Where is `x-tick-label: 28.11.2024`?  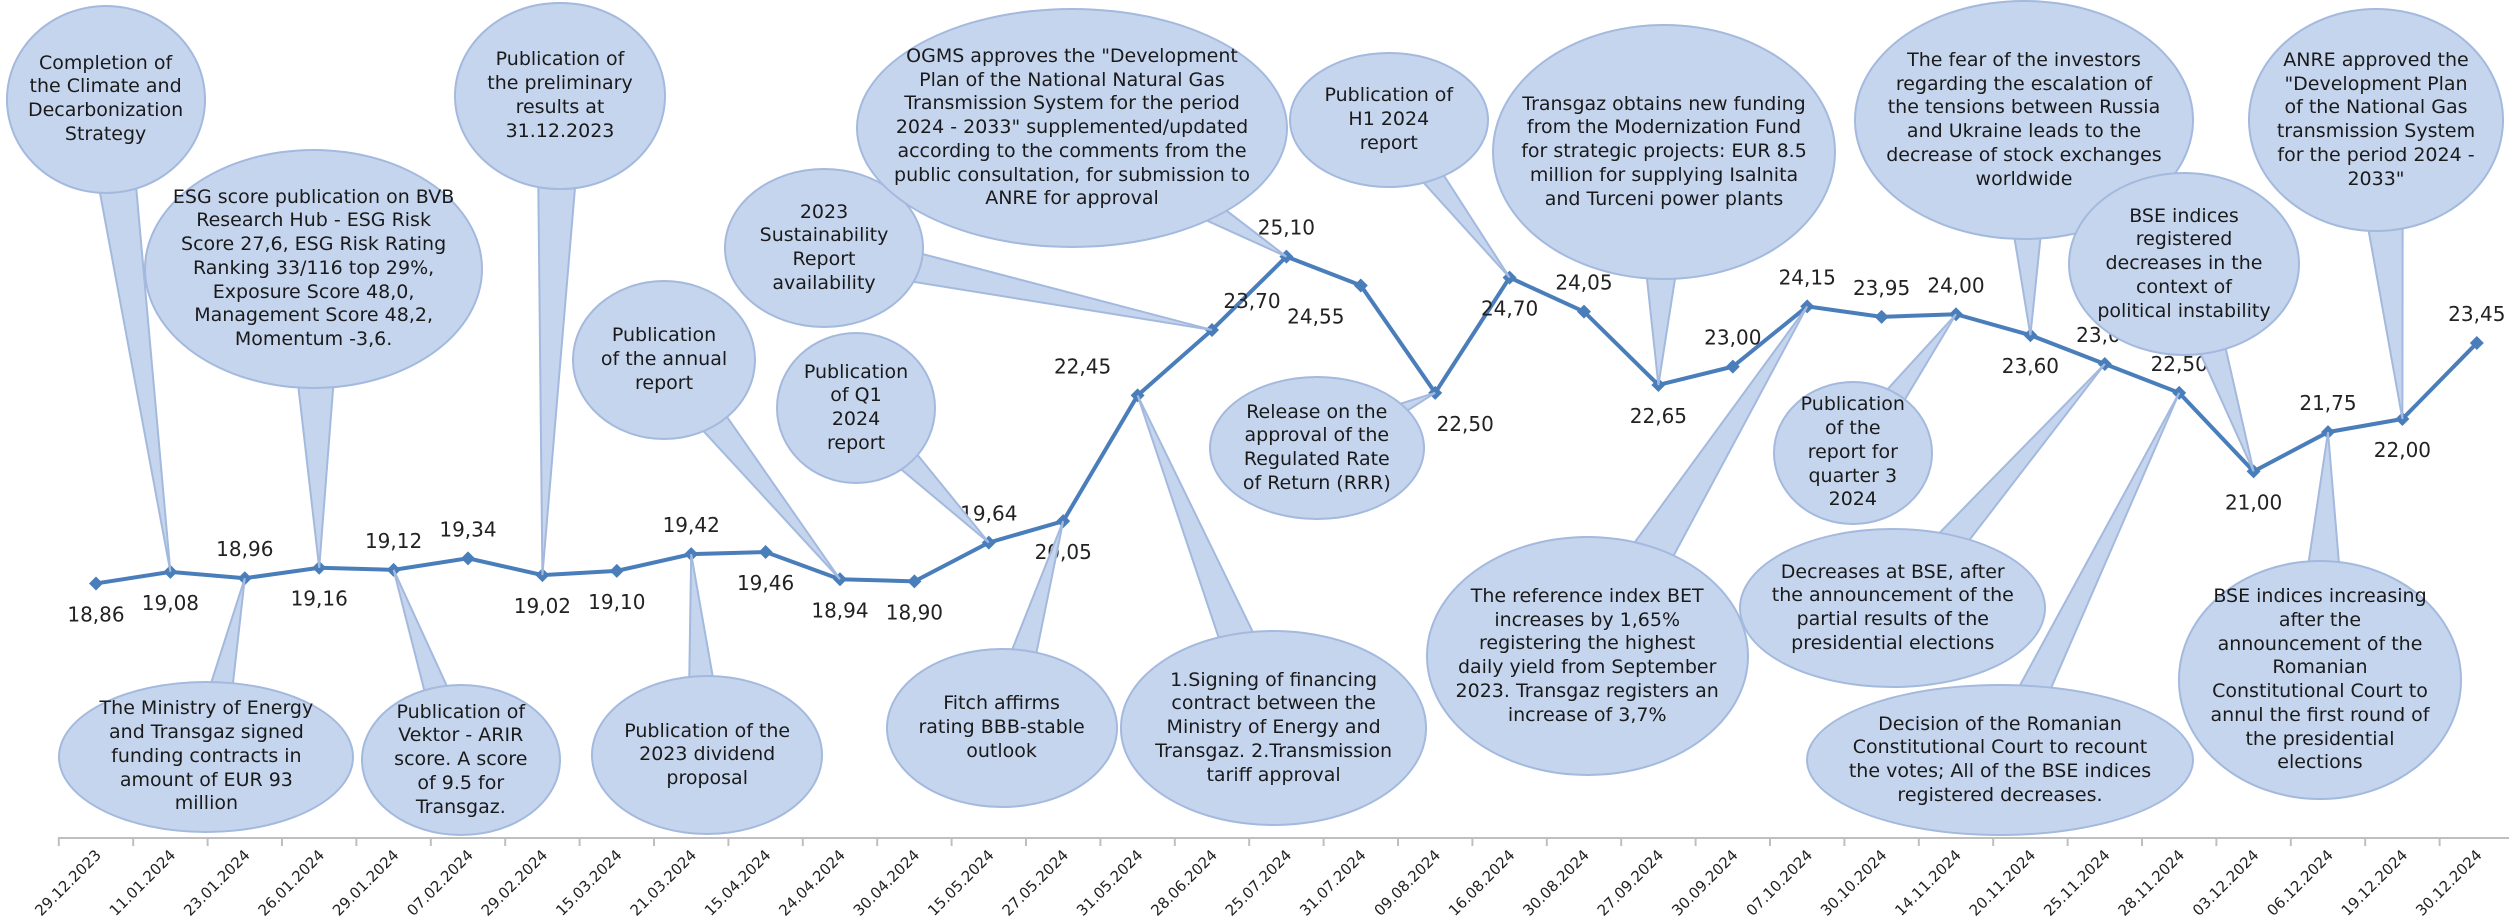
x-tick-label: 28.11.2024 is located at coordinates (2151, 882).